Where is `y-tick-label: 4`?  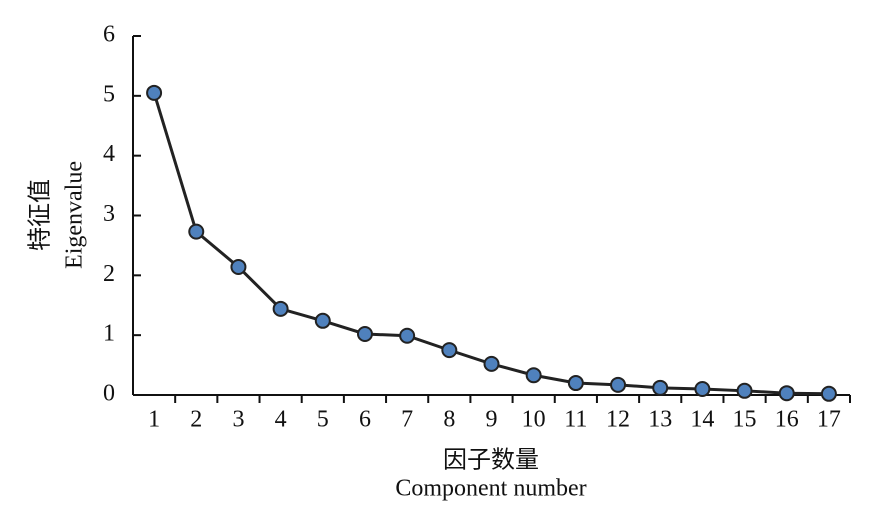 y-tick-label: 4 is located at coordinates (109, 154).